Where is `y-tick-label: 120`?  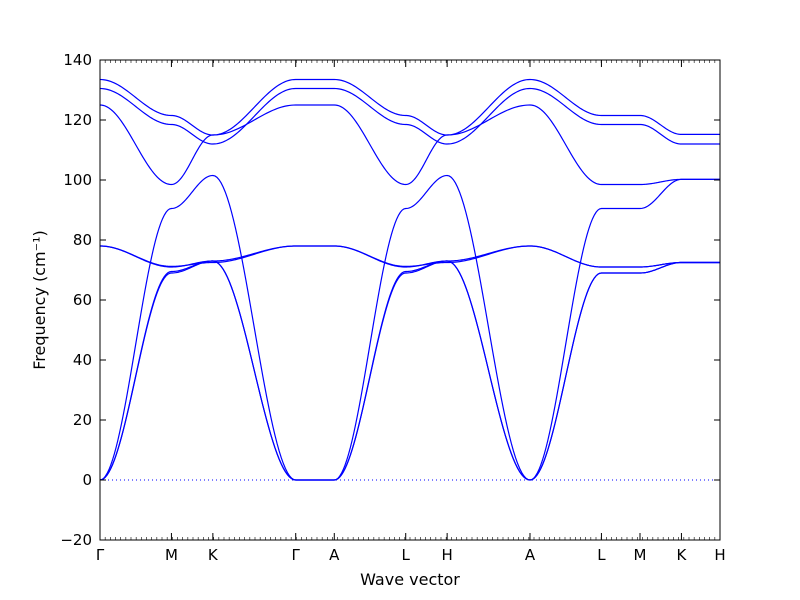
y-tick-label: 120 is located at coordinates (77, 120).